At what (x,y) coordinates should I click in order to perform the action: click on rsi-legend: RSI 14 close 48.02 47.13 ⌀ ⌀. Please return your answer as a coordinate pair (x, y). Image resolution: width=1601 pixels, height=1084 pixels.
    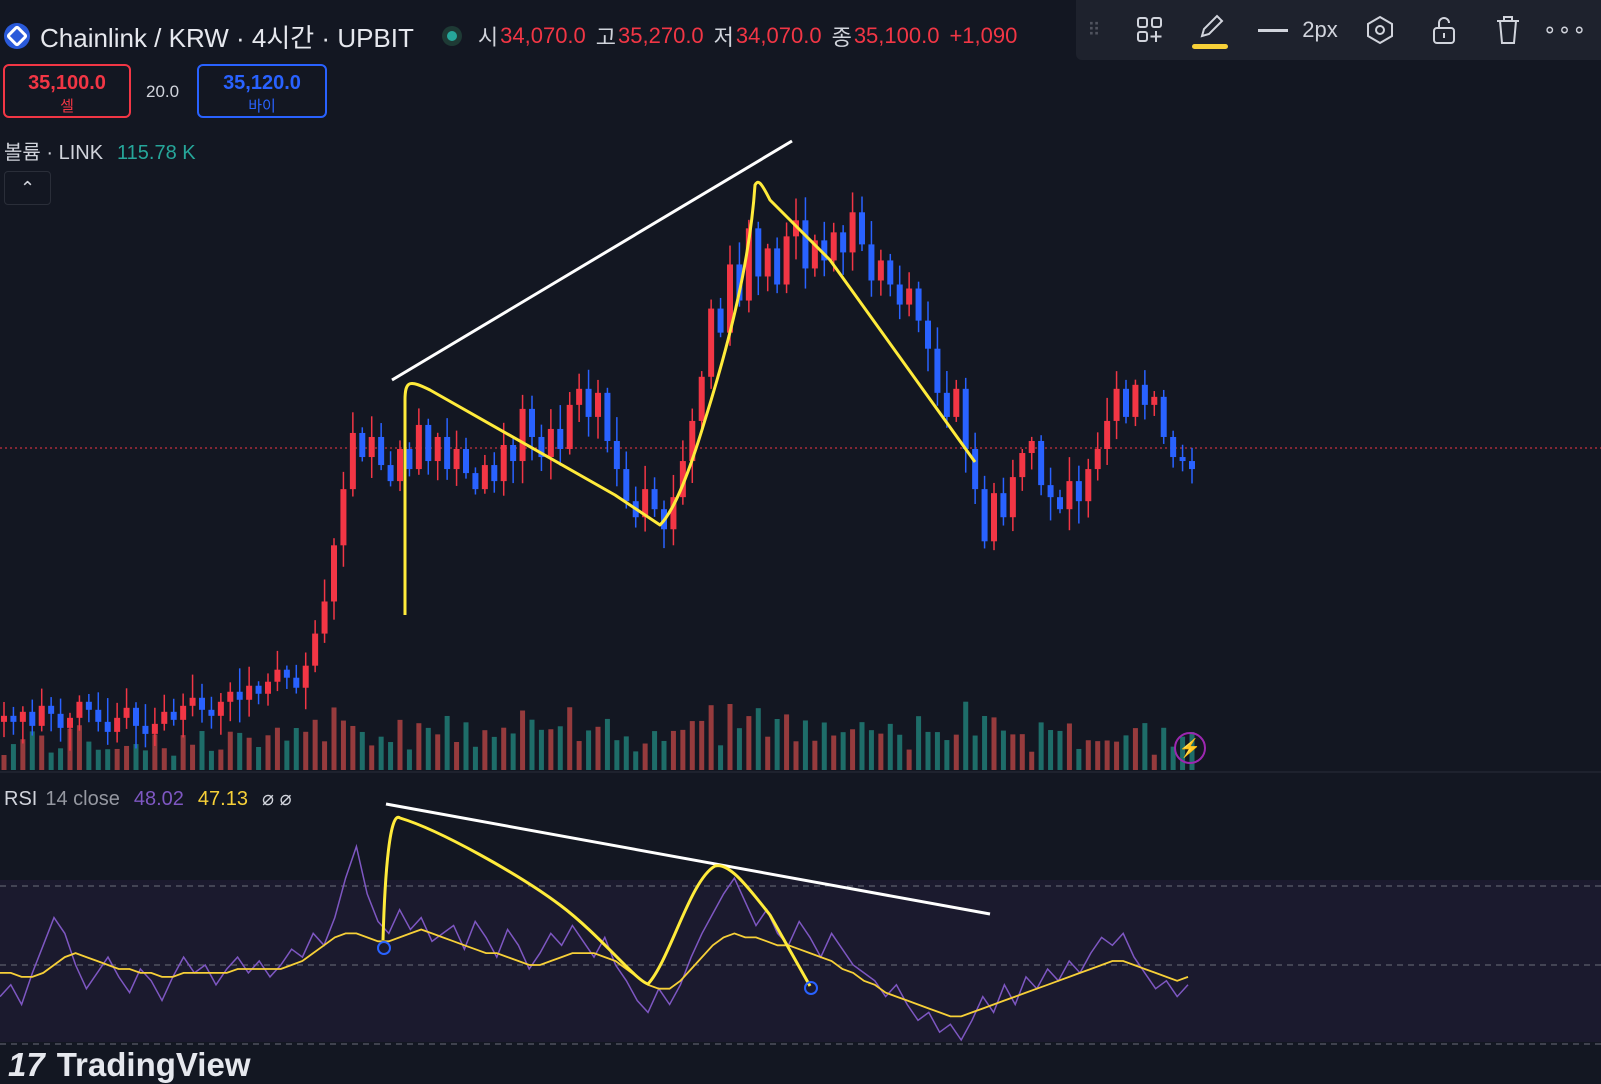
    Looking at the image, I should click on (148, 798).